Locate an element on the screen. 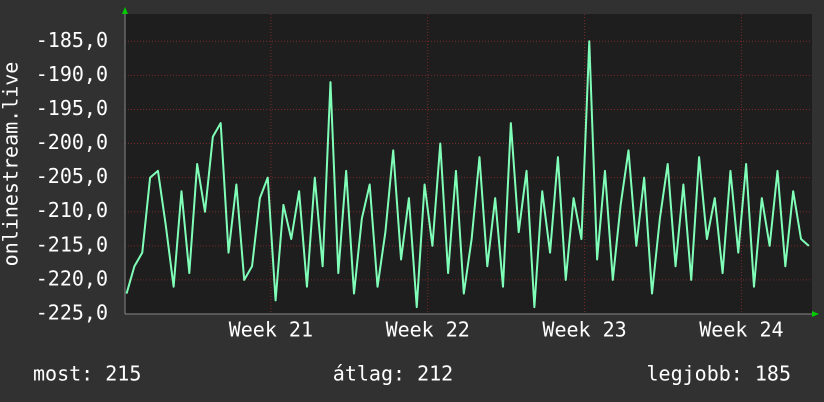  y-axis-arrow is located at coordinates (125, 10).